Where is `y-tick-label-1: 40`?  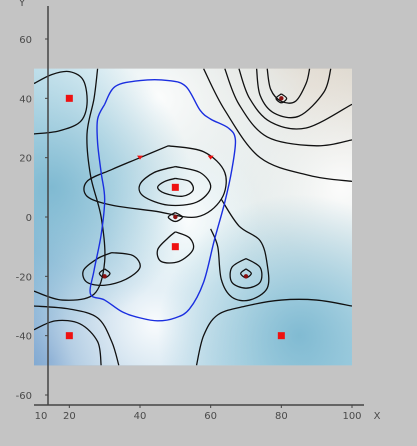 y-tick-label-1: 40 is located at coordinates (25, 99).